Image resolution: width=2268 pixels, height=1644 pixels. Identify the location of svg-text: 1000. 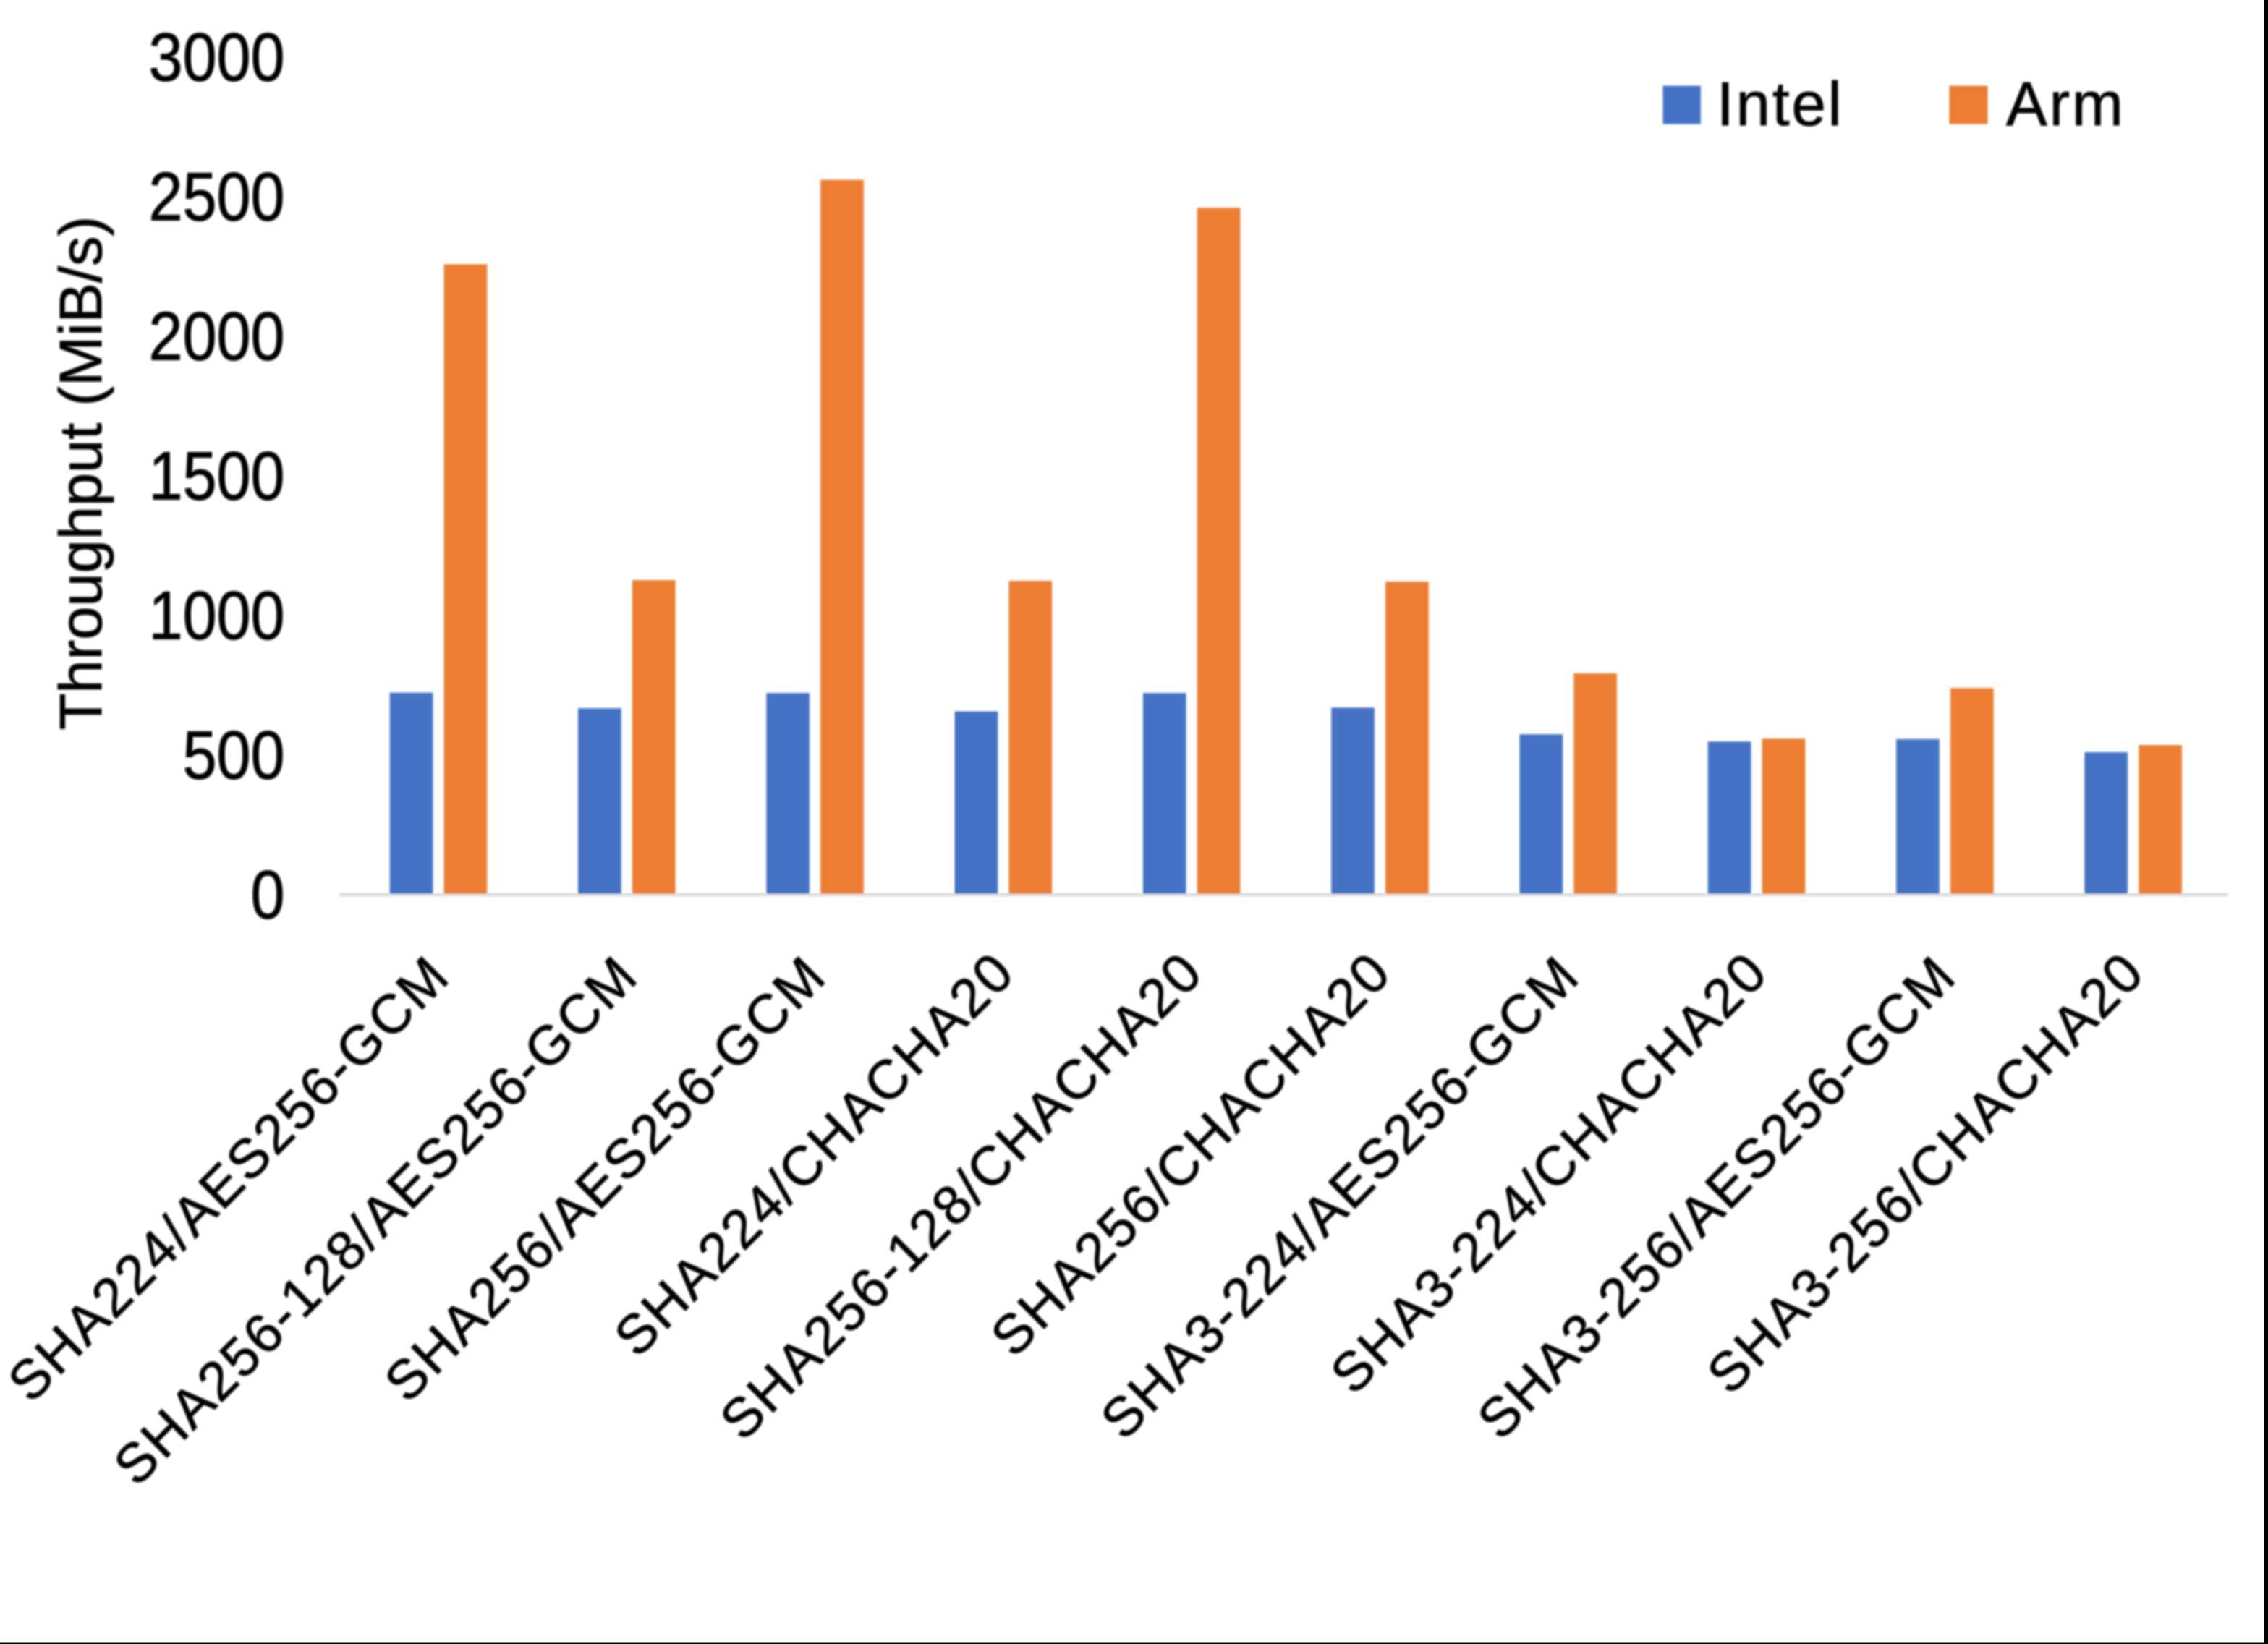
(216, 616).